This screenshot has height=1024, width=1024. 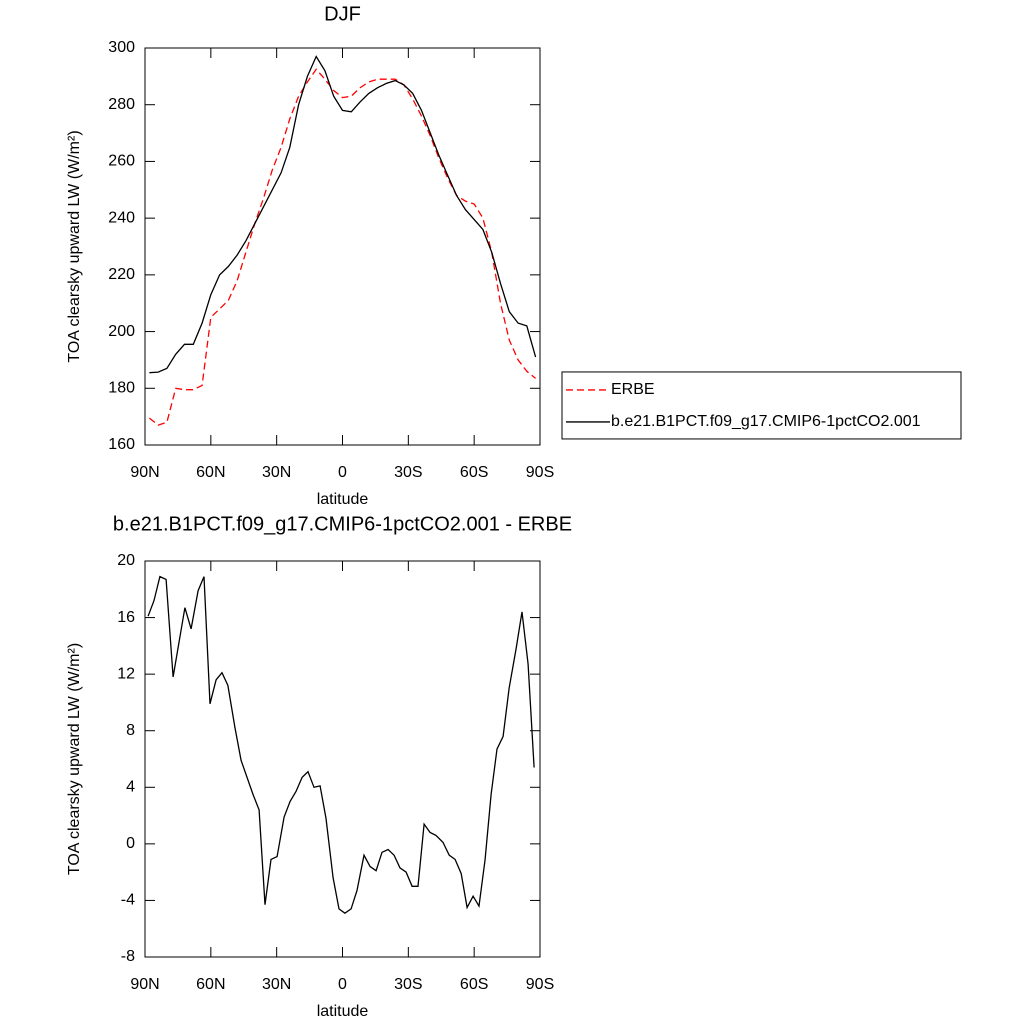 What do you see at coordinates (766, 421) in the screenshot?
I see `legend-label: b.e21.B1PCT.f09_g17.CMIP6-1pctCO2.001` at bounding box center [766, 421].